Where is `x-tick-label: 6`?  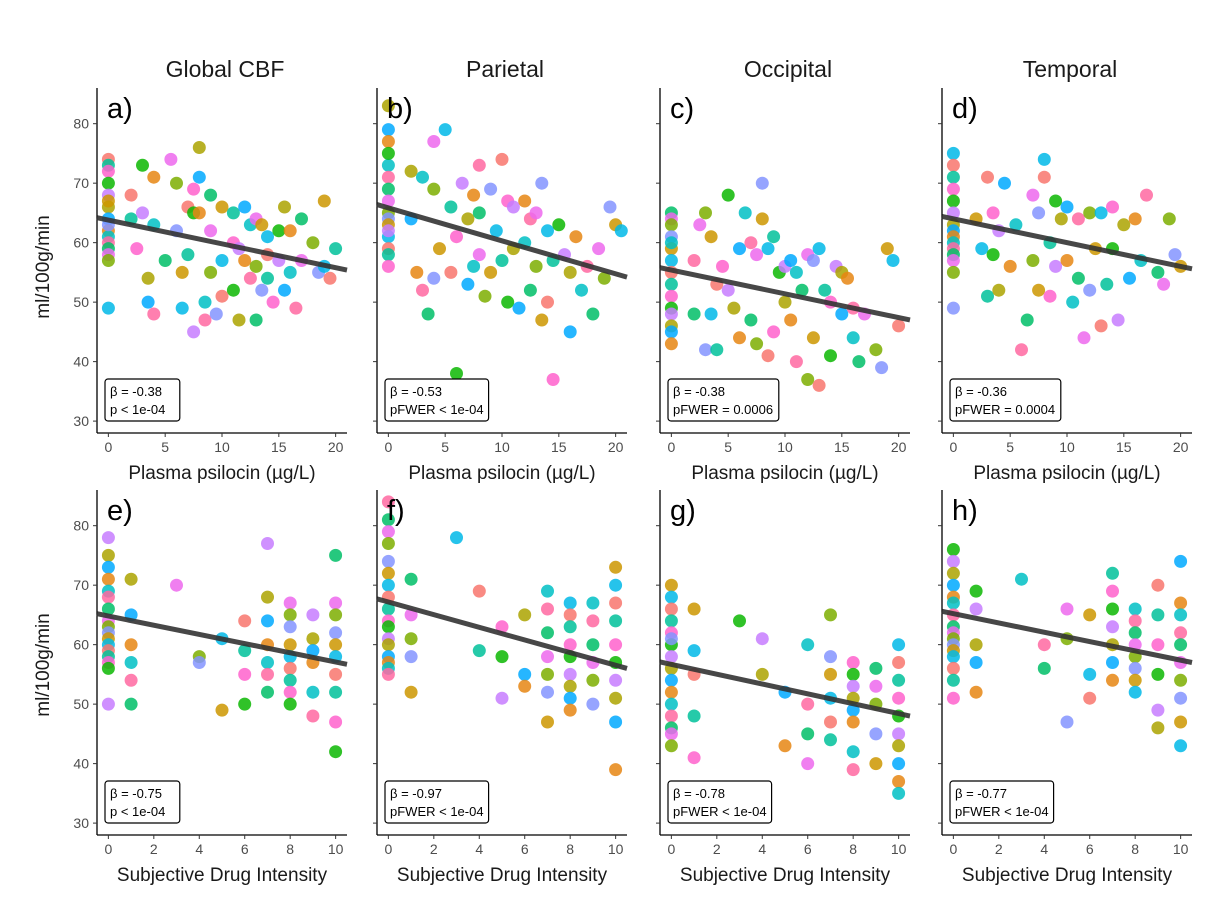 x-tick-label: 6 is located at coordinates (245, 849).